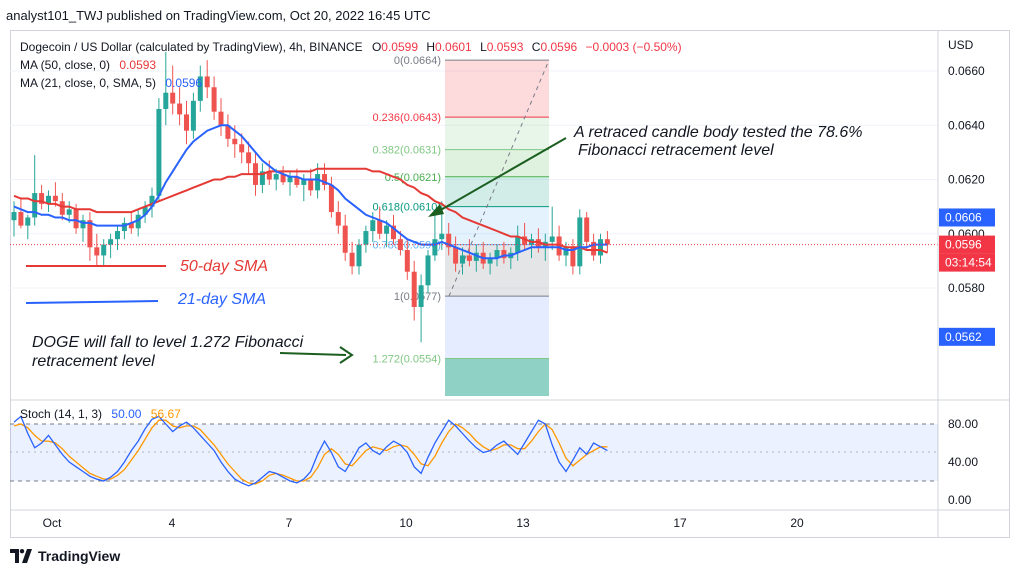 The width and height of the screenshot is (1017, 575). Describe the element at coordinates (137, 65) in the screenshot. I see `legend-ma50-value: 0.0593` at that location.